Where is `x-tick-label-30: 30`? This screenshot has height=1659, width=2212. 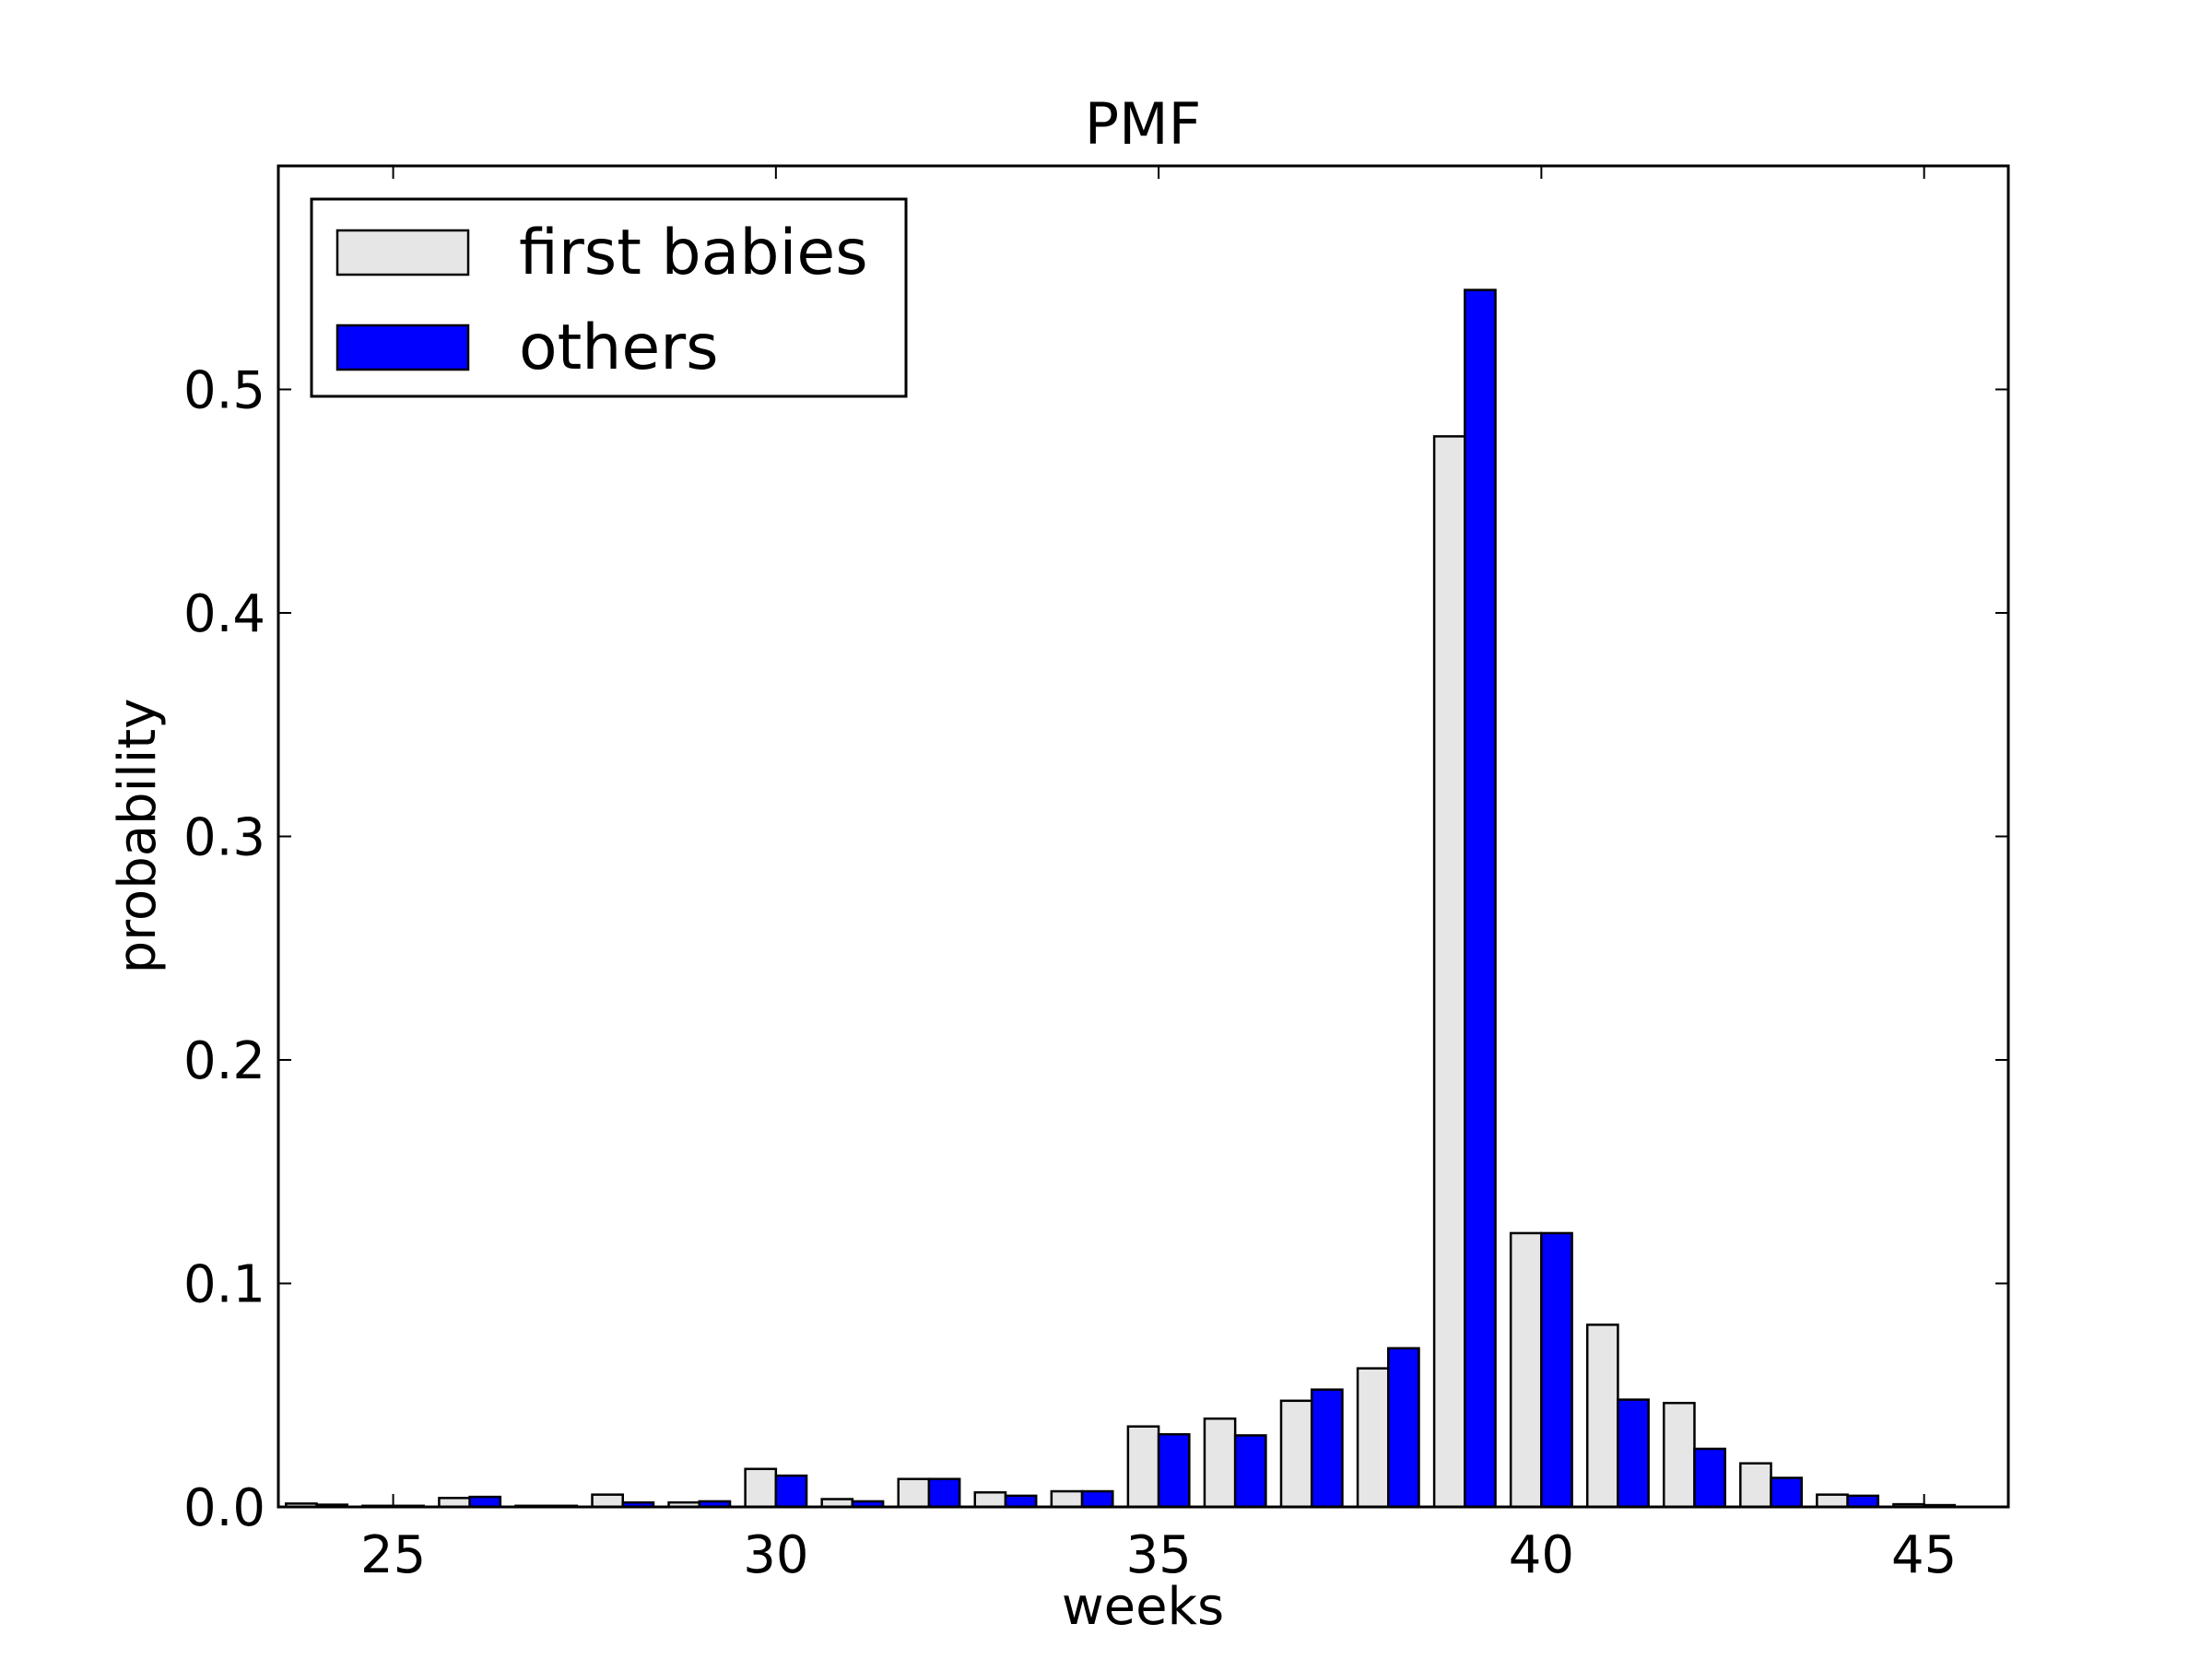 x-tick-label-30: 30 is located at coordinates (775, 1555).